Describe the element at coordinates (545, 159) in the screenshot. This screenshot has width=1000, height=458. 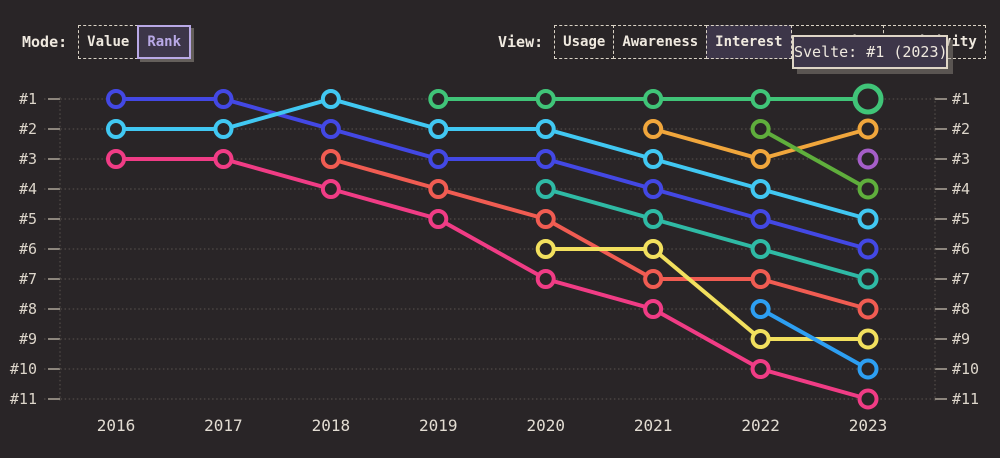
I see `data-point-series-blue-2020` at that location.